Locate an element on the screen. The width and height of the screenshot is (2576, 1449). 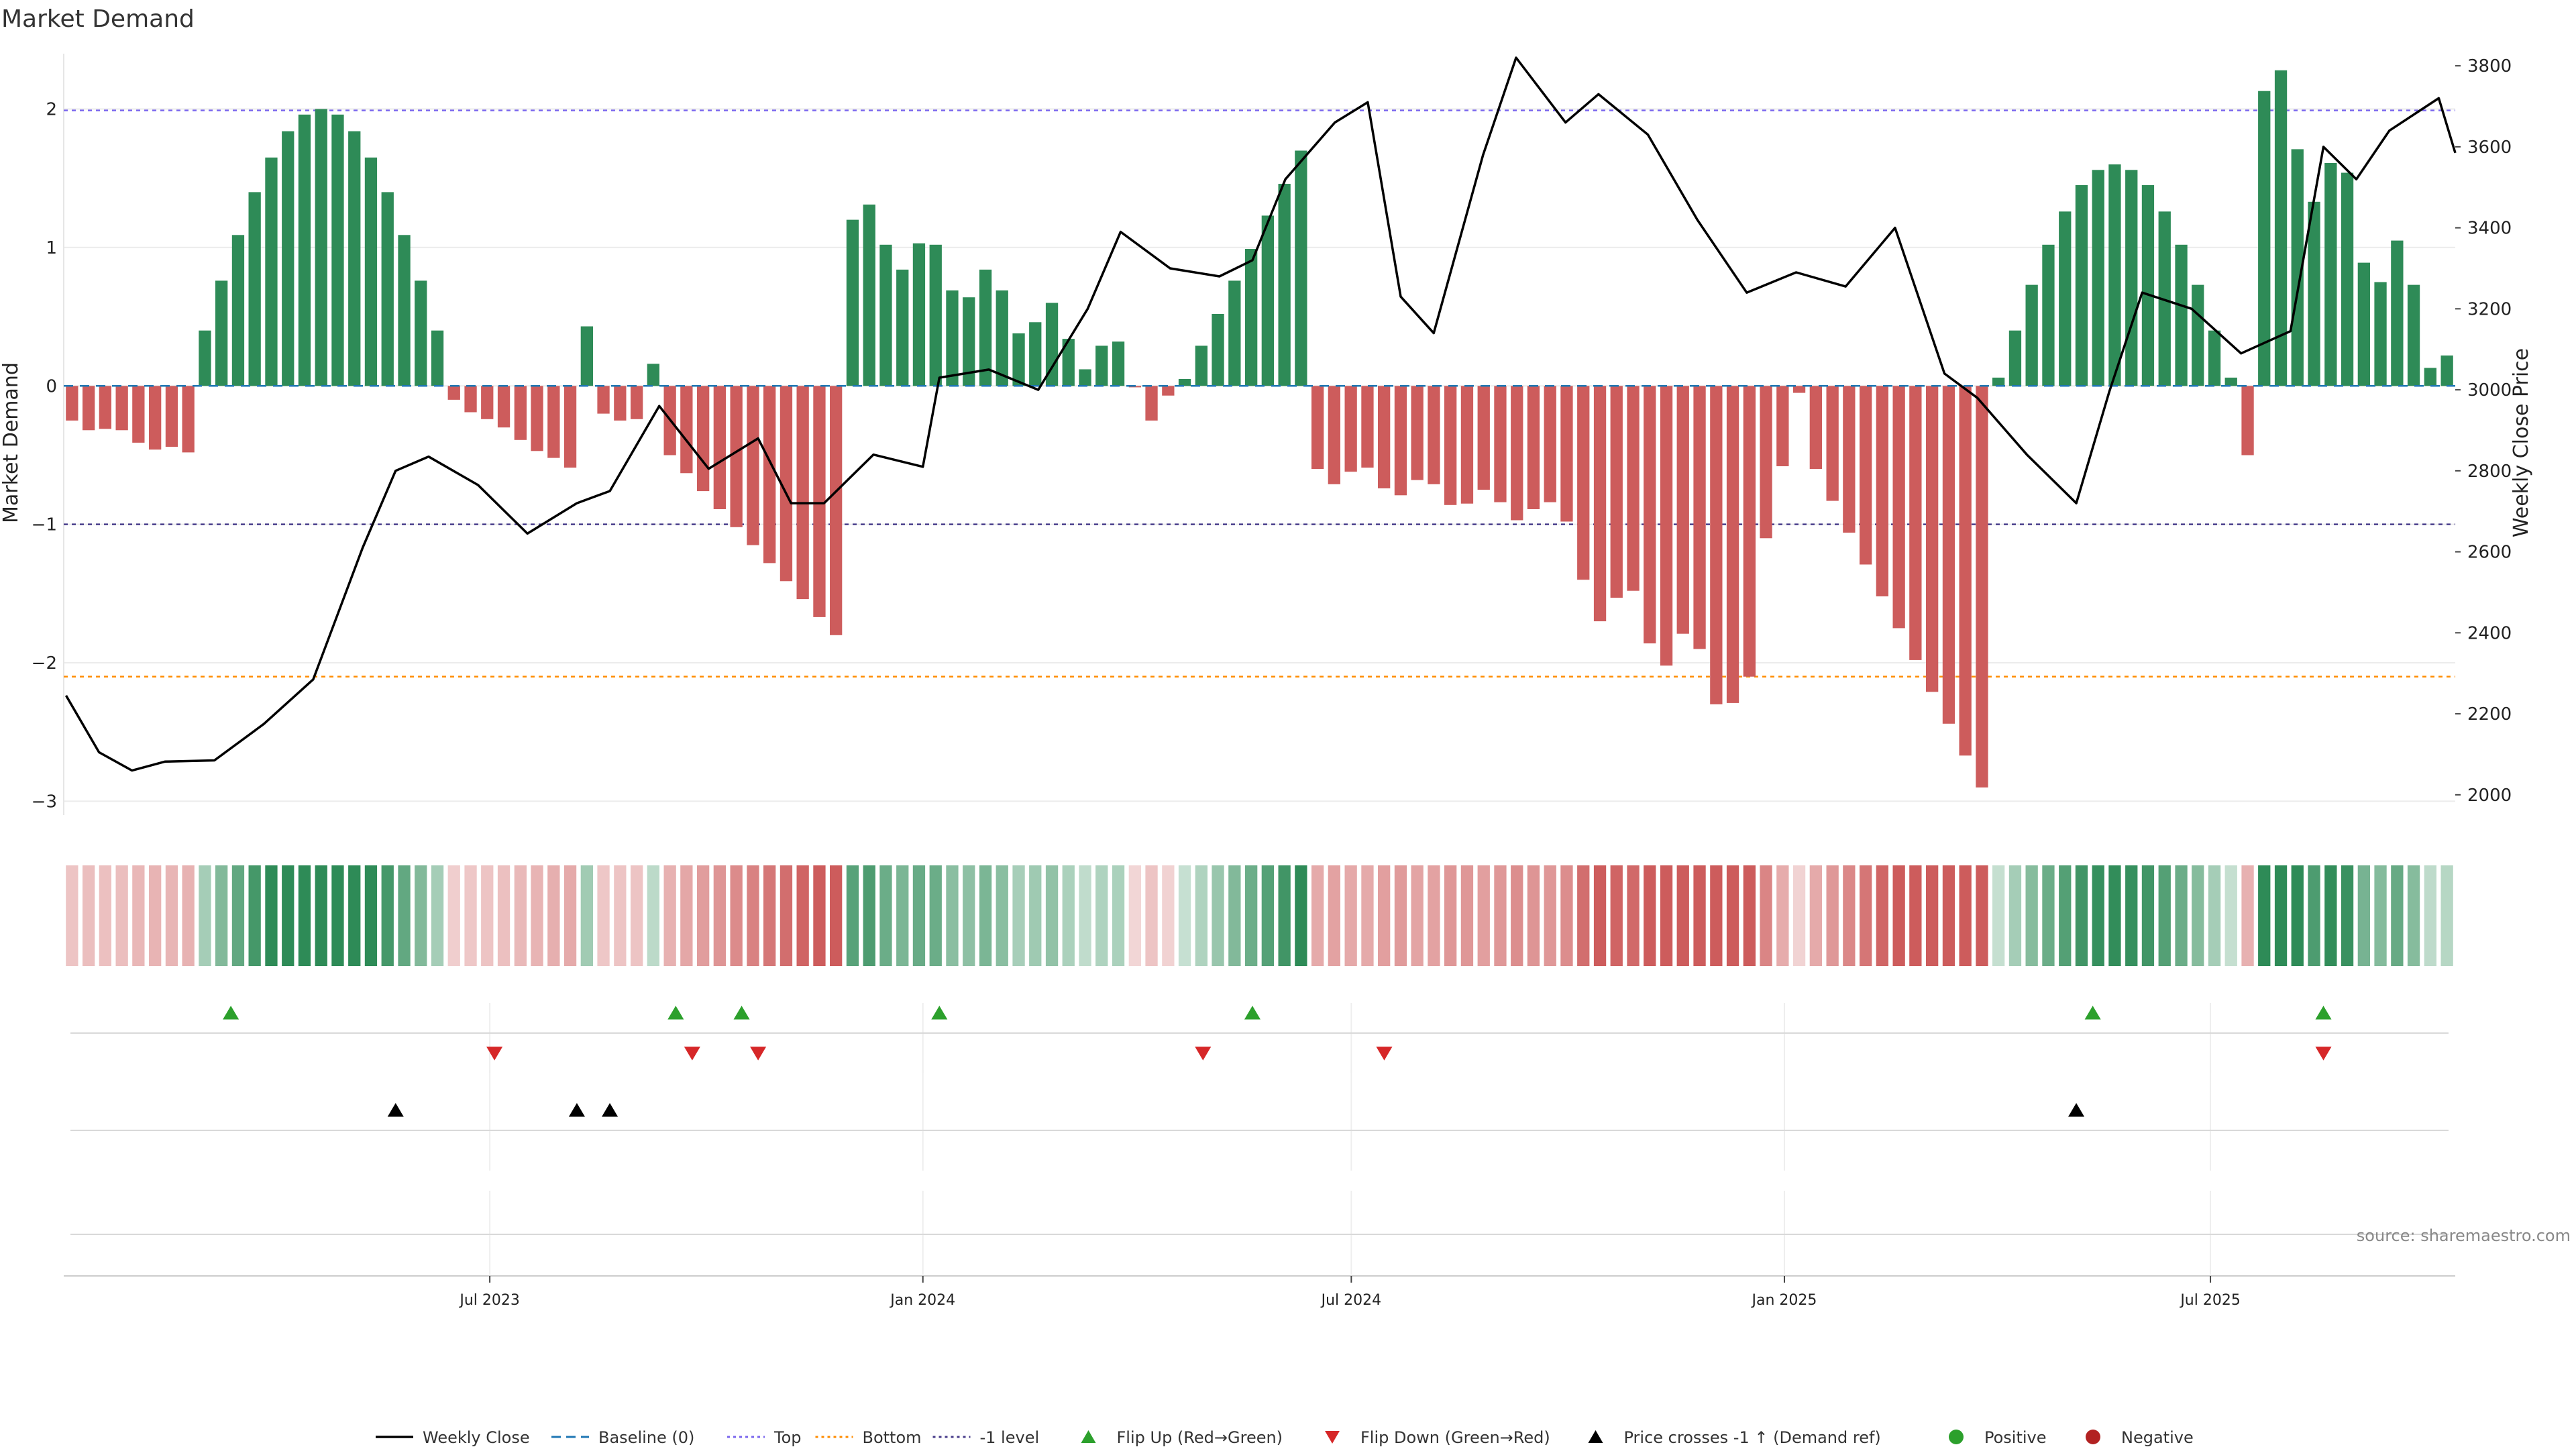
left-tick-label: 0 is located at coordinates (51, 386).